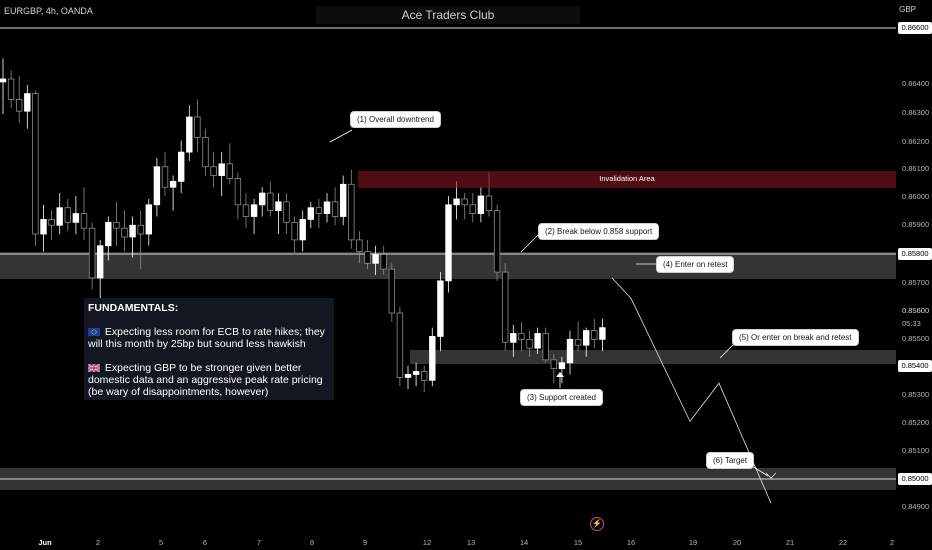 The height and width of the screenshot is (550, 932). I want to click on price-tick: 0.86300, so click(916, 112).